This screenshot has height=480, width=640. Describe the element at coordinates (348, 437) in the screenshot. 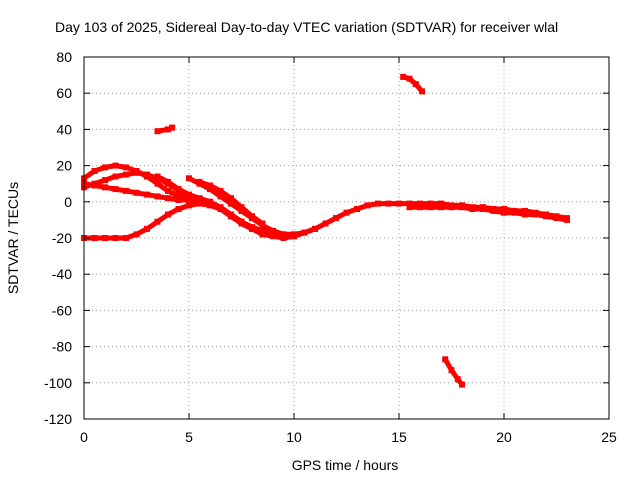

I see `x-tick-labels: 0 5 10 15 20 25` at that location.